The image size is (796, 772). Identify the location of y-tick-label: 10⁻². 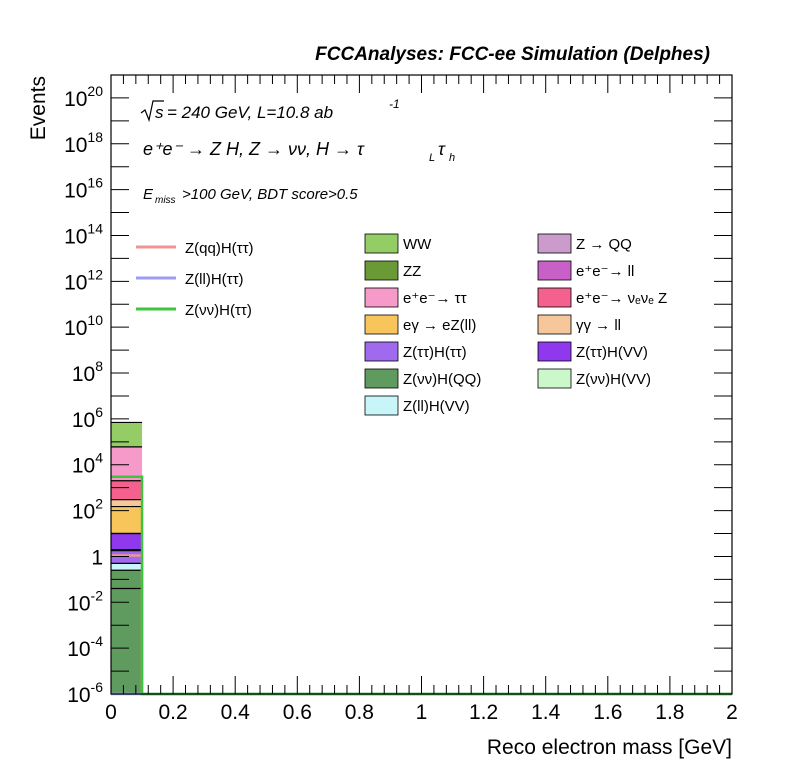
(85, 601).